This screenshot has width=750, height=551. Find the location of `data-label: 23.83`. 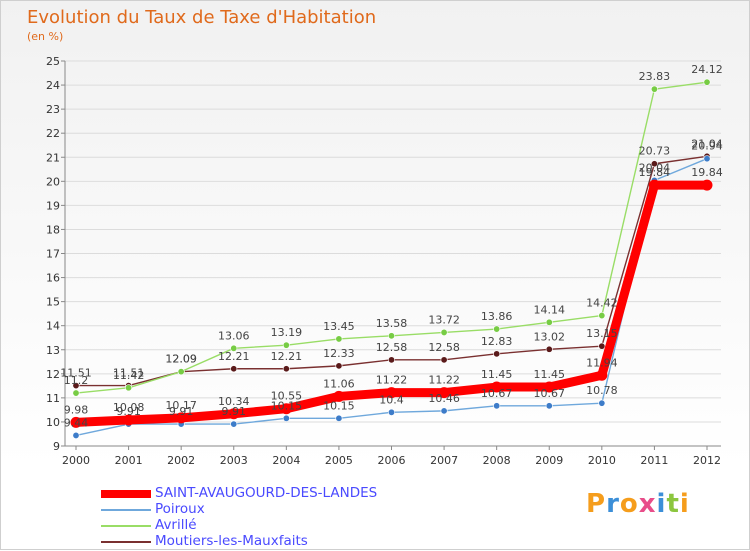

data-label: 23.83 is located at coordinates (655, 76).